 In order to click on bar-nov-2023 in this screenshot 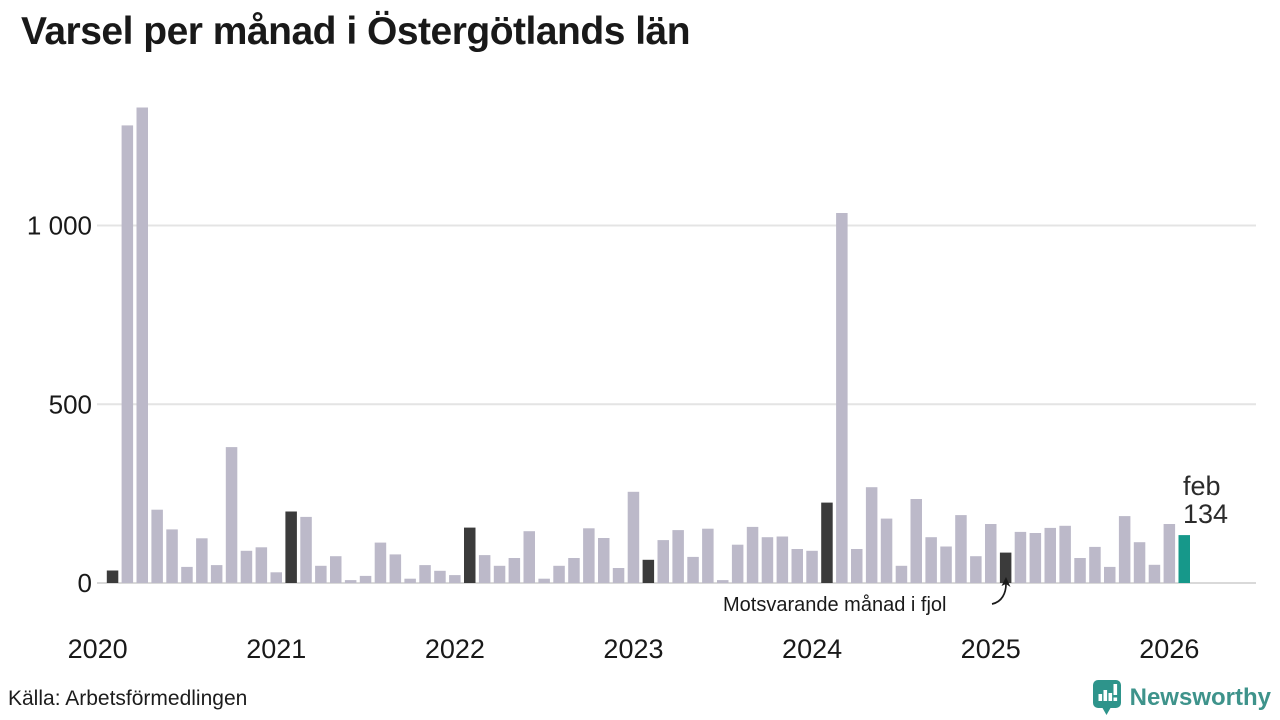, I will do `click(782, 559)`.